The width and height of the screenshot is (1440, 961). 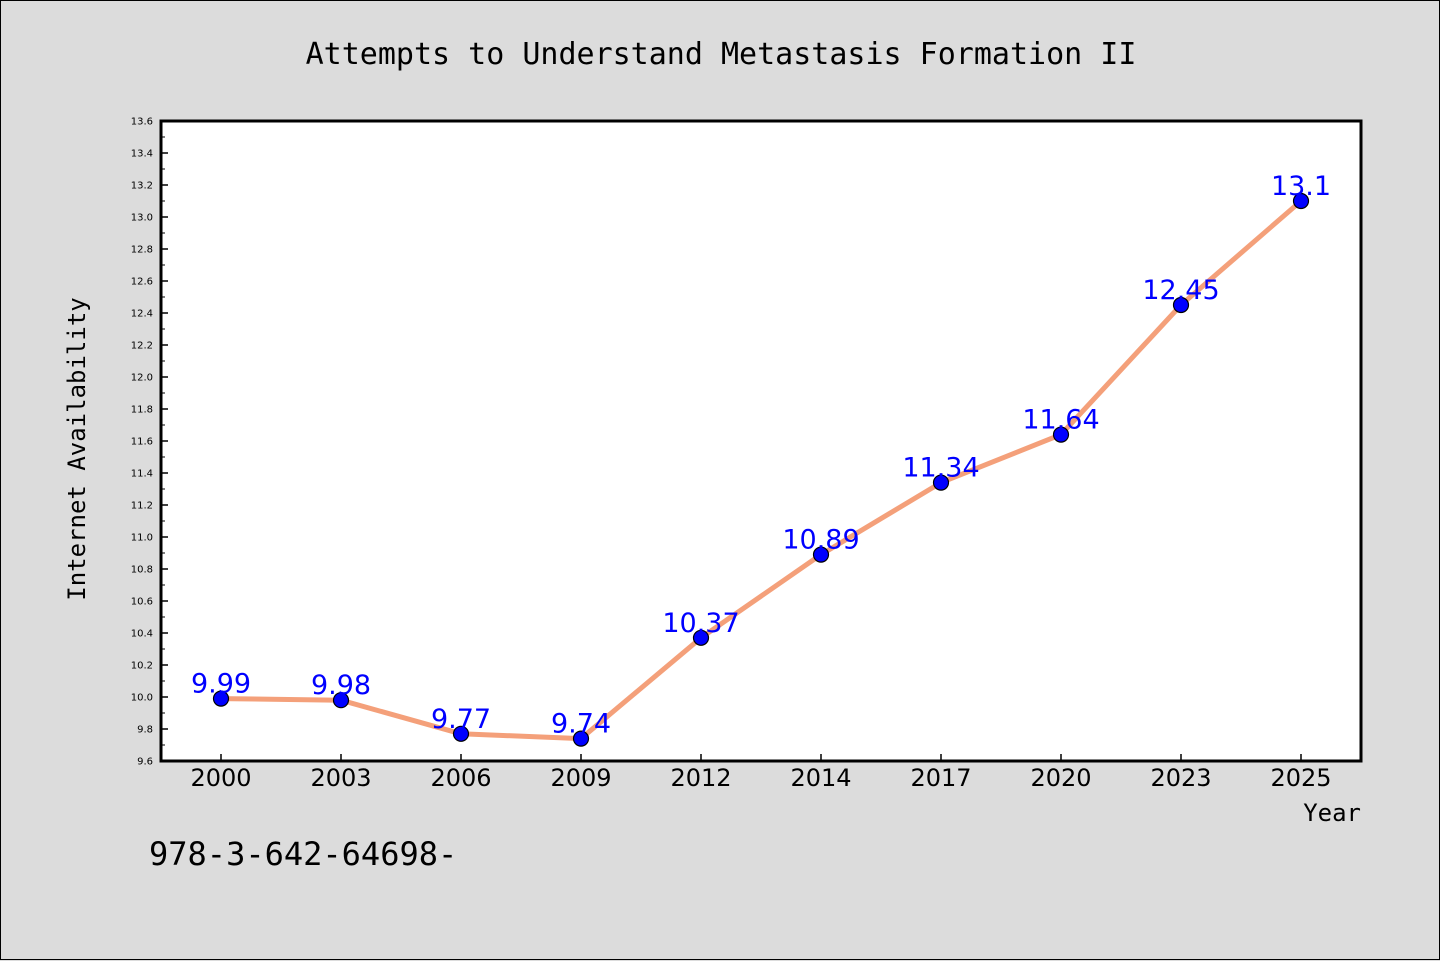 I want to click on x-tick-label: 2017, so click(x=940, y=778).